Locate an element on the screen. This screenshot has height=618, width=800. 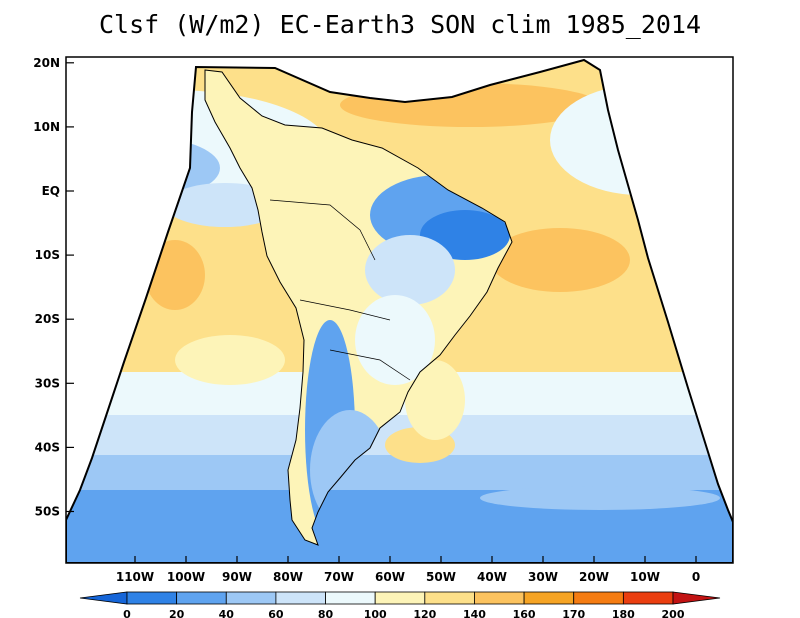
lon-tick-label: 80W is located at coordinates (288, 577).